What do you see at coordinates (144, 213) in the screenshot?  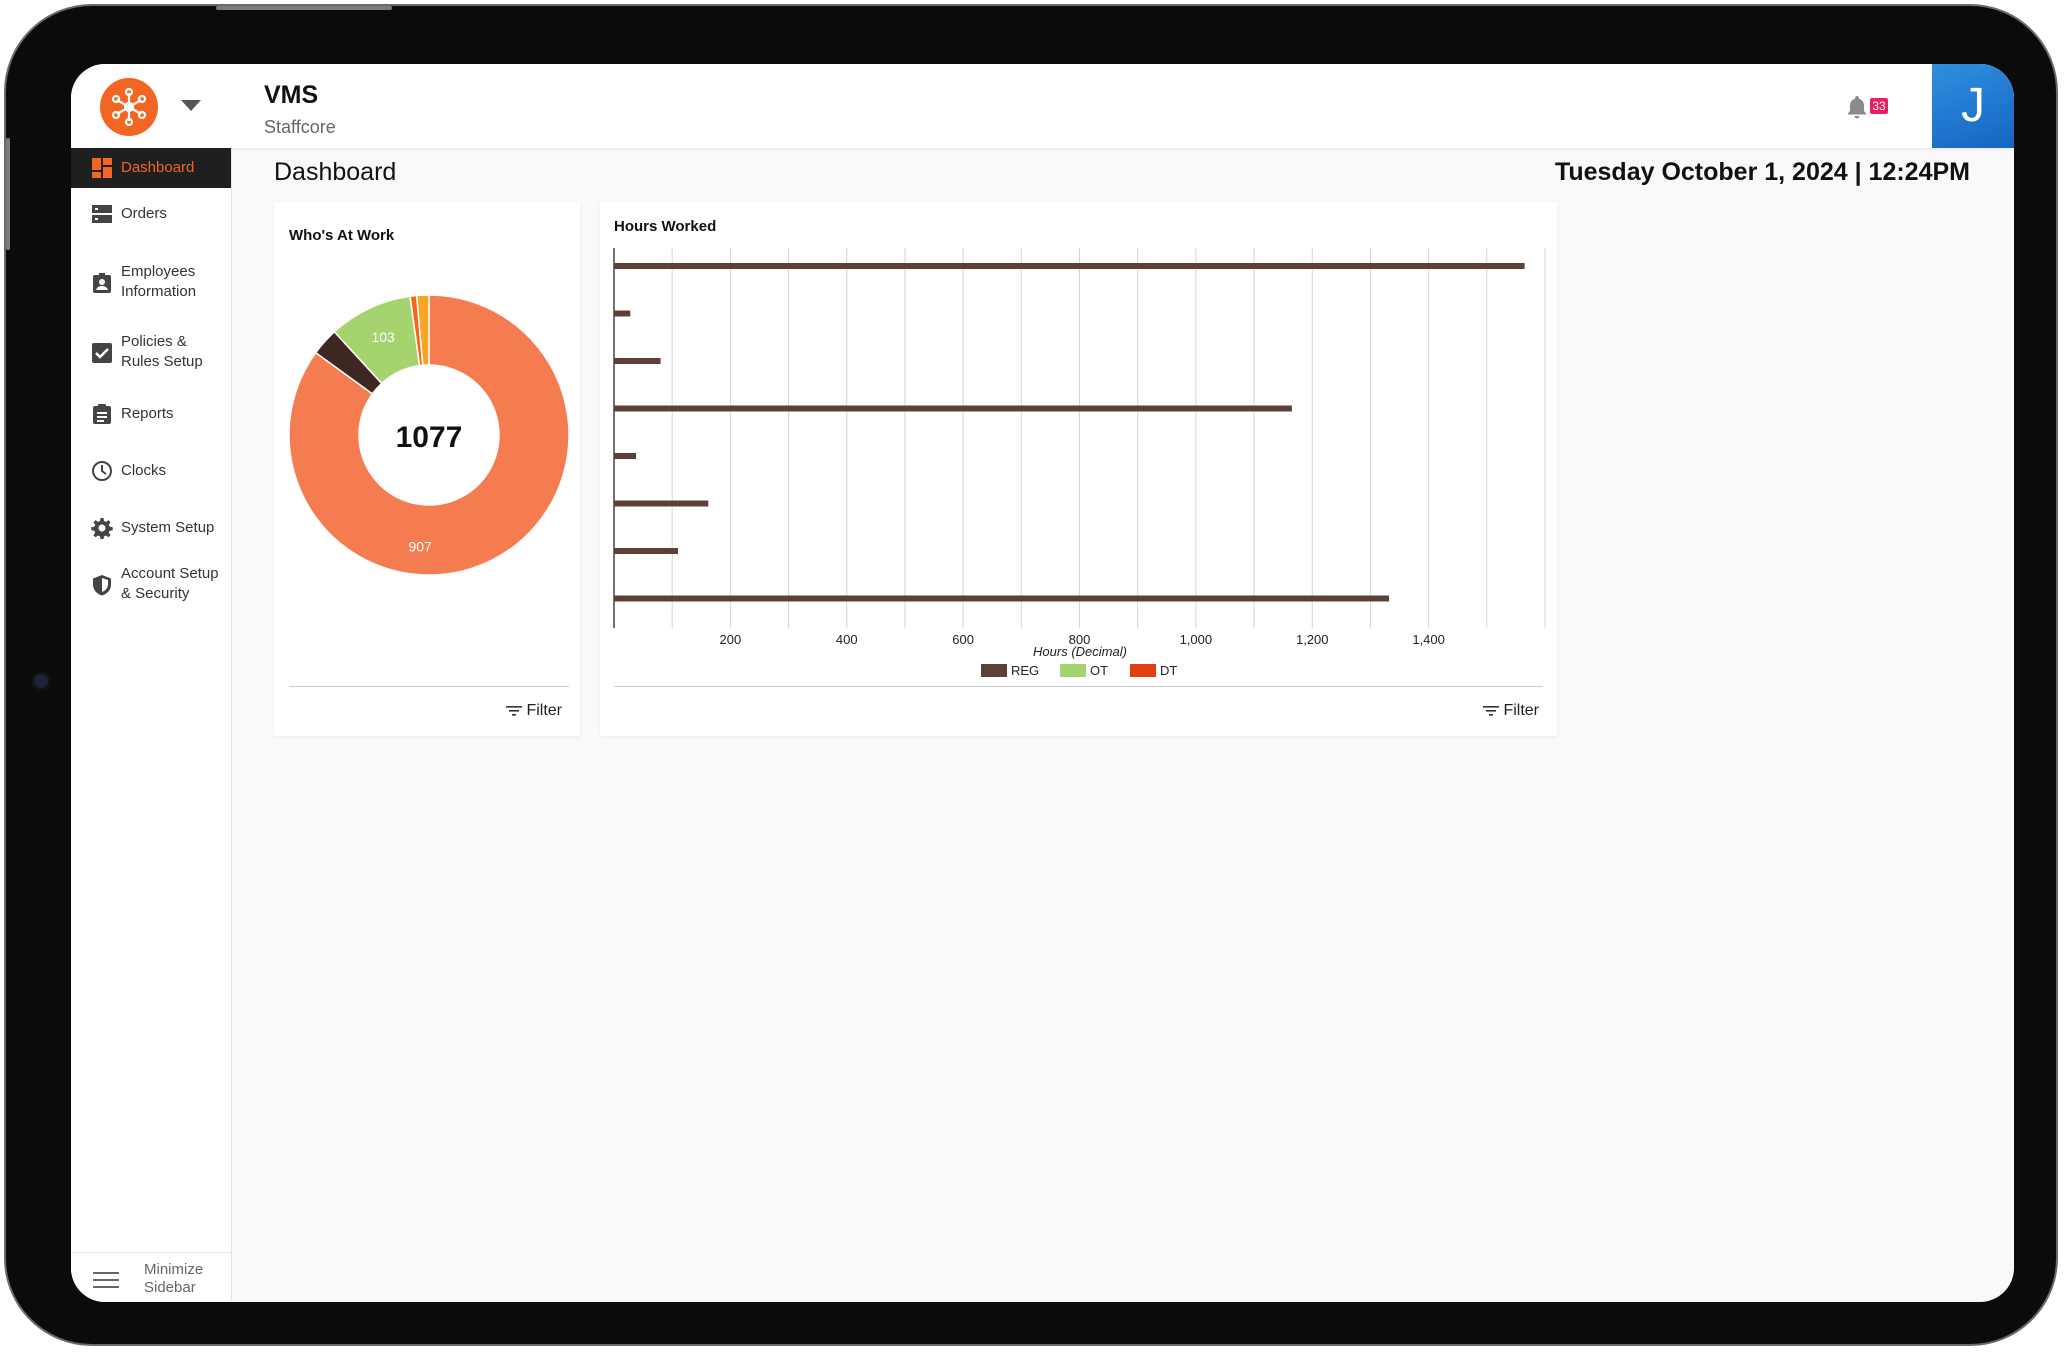 I see `sidebar-item-label: Orders` at bounding box center [144, 213].